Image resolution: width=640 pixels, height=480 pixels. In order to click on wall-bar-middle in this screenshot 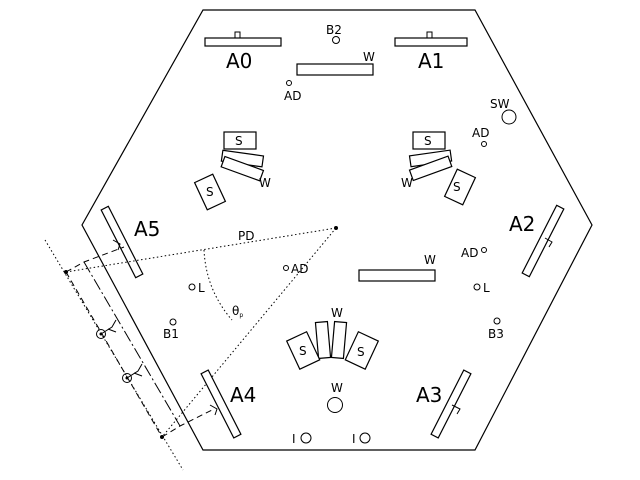, I will do `click(397, 275)`.